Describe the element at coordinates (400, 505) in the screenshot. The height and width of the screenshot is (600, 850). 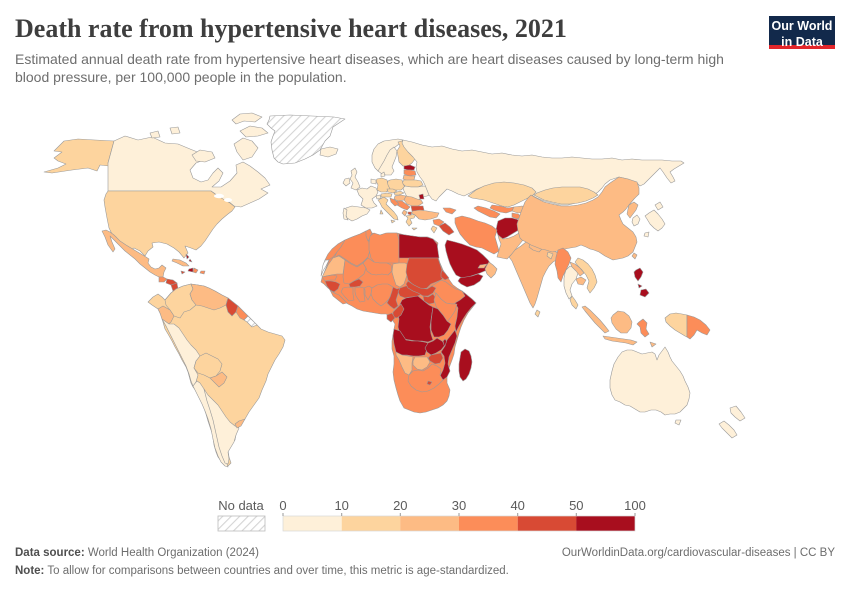
I see `svg-text: 20` at that location.